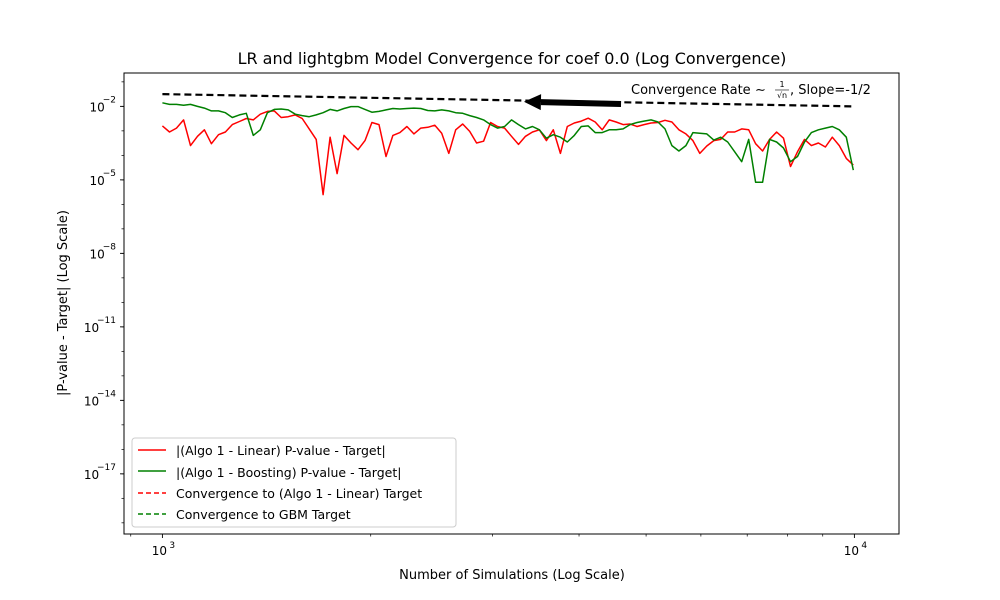 This screenshot has height=600, width=1000. Describe the element at coordinates (760, 90) in the screenshot. I see `annotation-tilde: ∼` at that location.